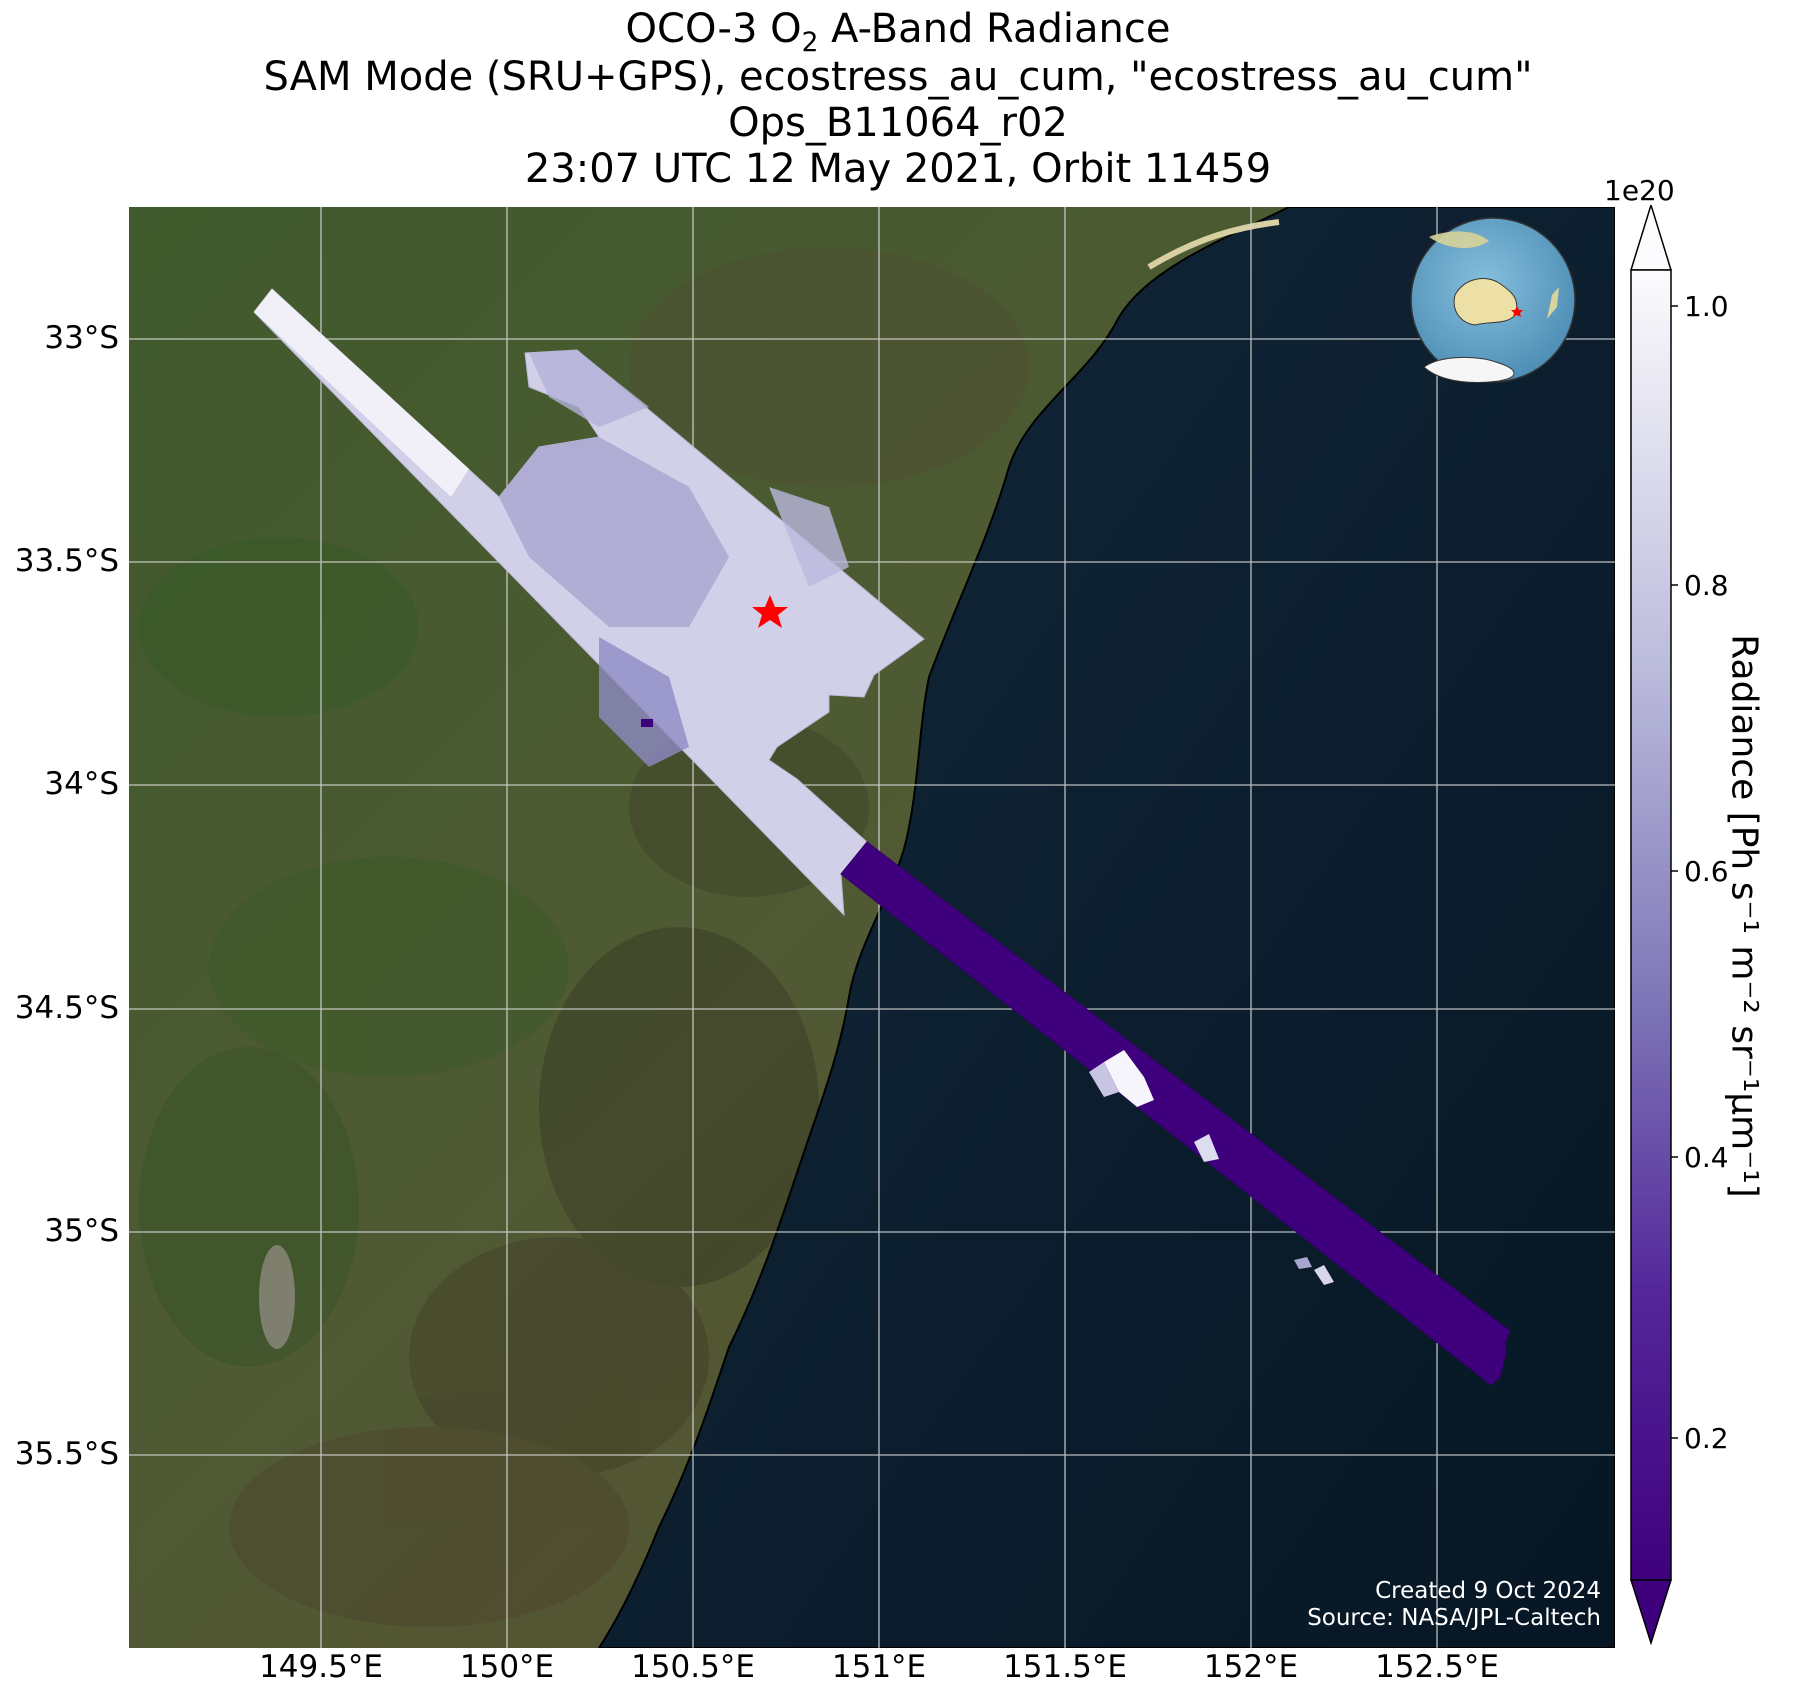 Image resolution: width=1796 pixels, height=1694 pixels. I want to click on lon-tick-label: 151°E, so click(879, 1667).